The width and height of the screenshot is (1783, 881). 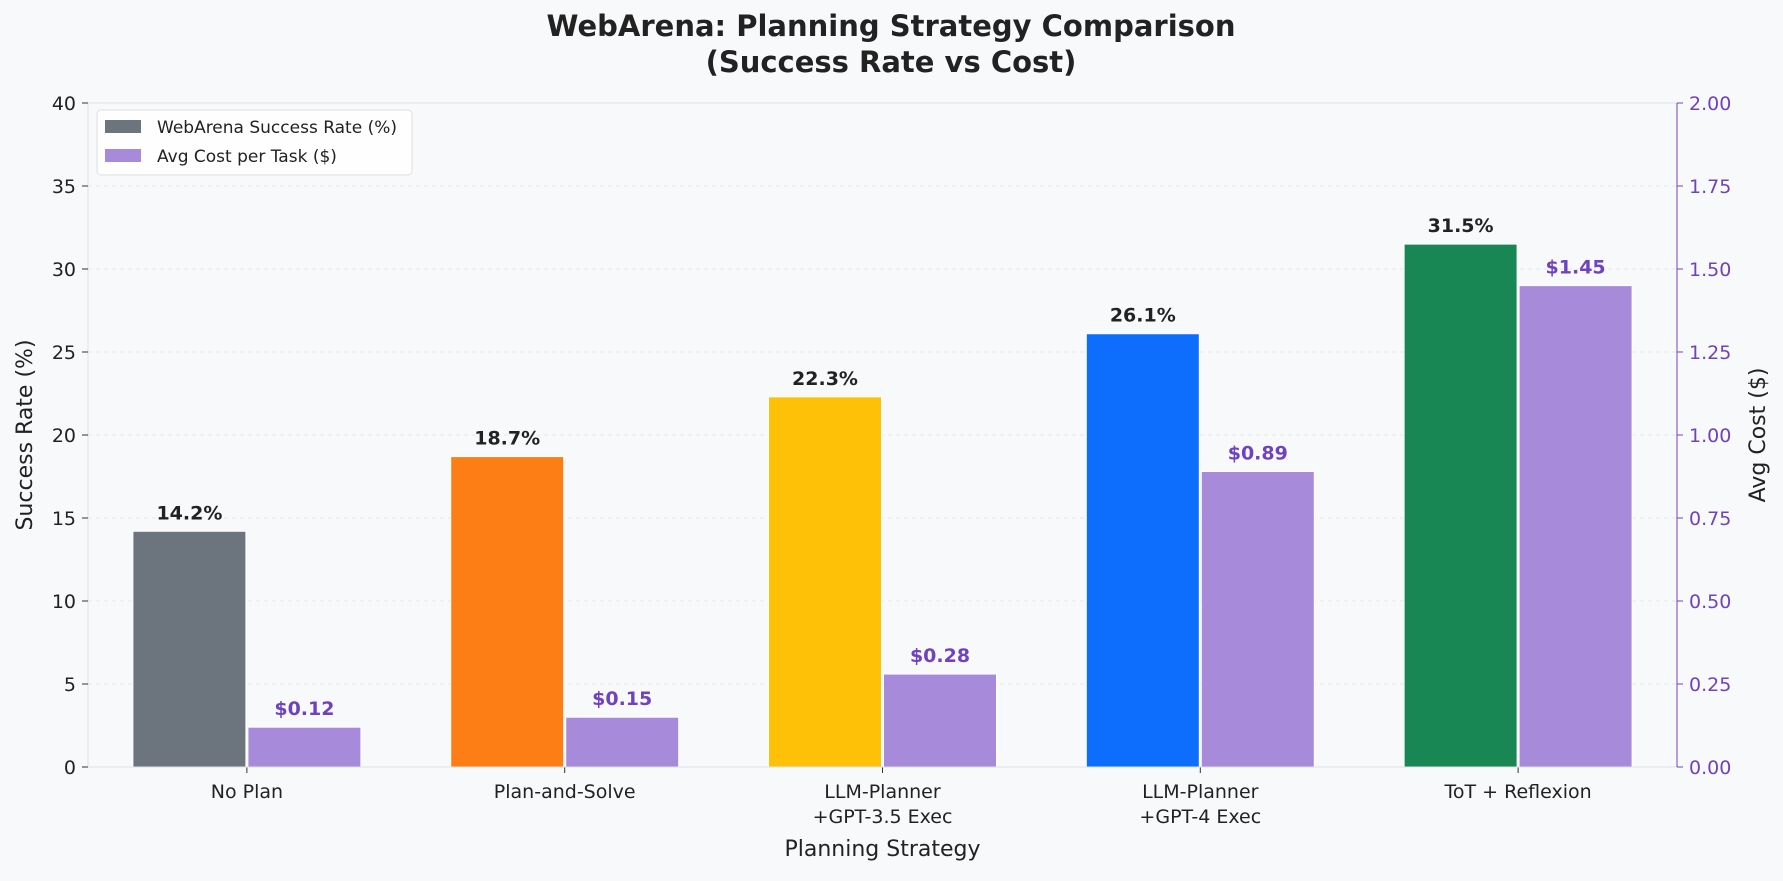 I want to click on bar-data-label: $0.89, so click(x=1258, y=454).